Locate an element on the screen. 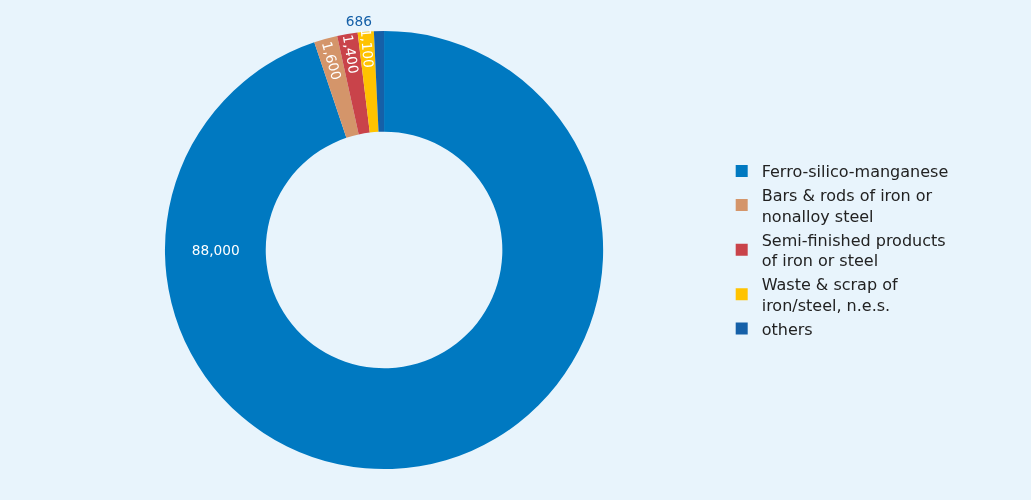  data-label: 88,000 is located at coordinates (215, 249).